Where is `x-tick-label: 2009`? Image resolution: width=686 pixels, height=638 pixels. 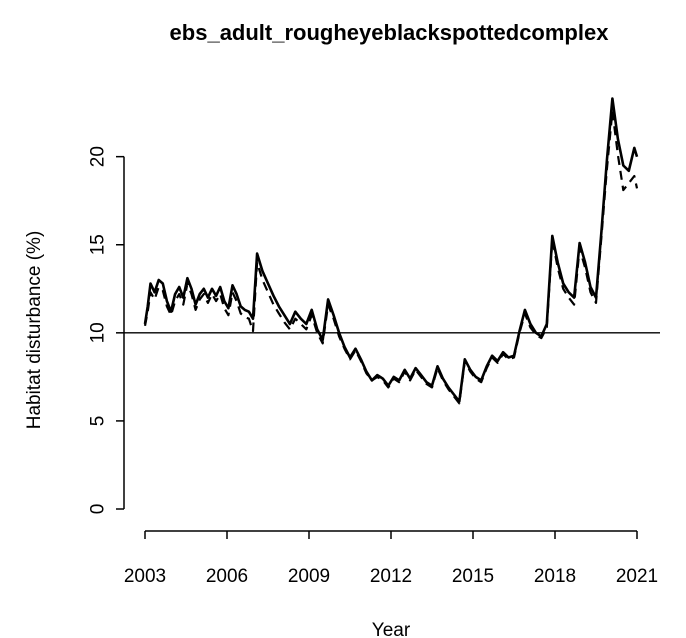
x-tick-label: 2009 is located at coordinates (309, 576).